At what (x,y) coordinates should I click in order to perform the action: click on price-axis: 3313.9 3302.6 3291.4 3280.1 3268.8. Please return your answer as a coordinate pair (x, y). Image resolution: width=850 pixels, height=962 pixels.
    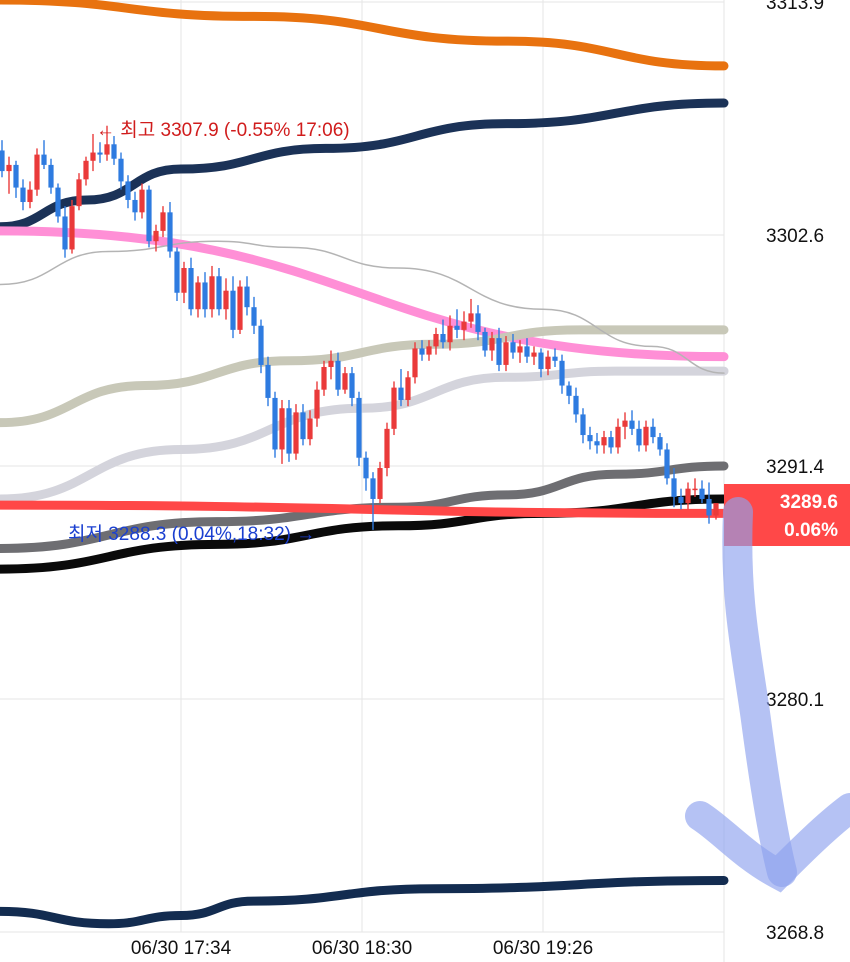
    Looking at the image, I should click on (795, 472).